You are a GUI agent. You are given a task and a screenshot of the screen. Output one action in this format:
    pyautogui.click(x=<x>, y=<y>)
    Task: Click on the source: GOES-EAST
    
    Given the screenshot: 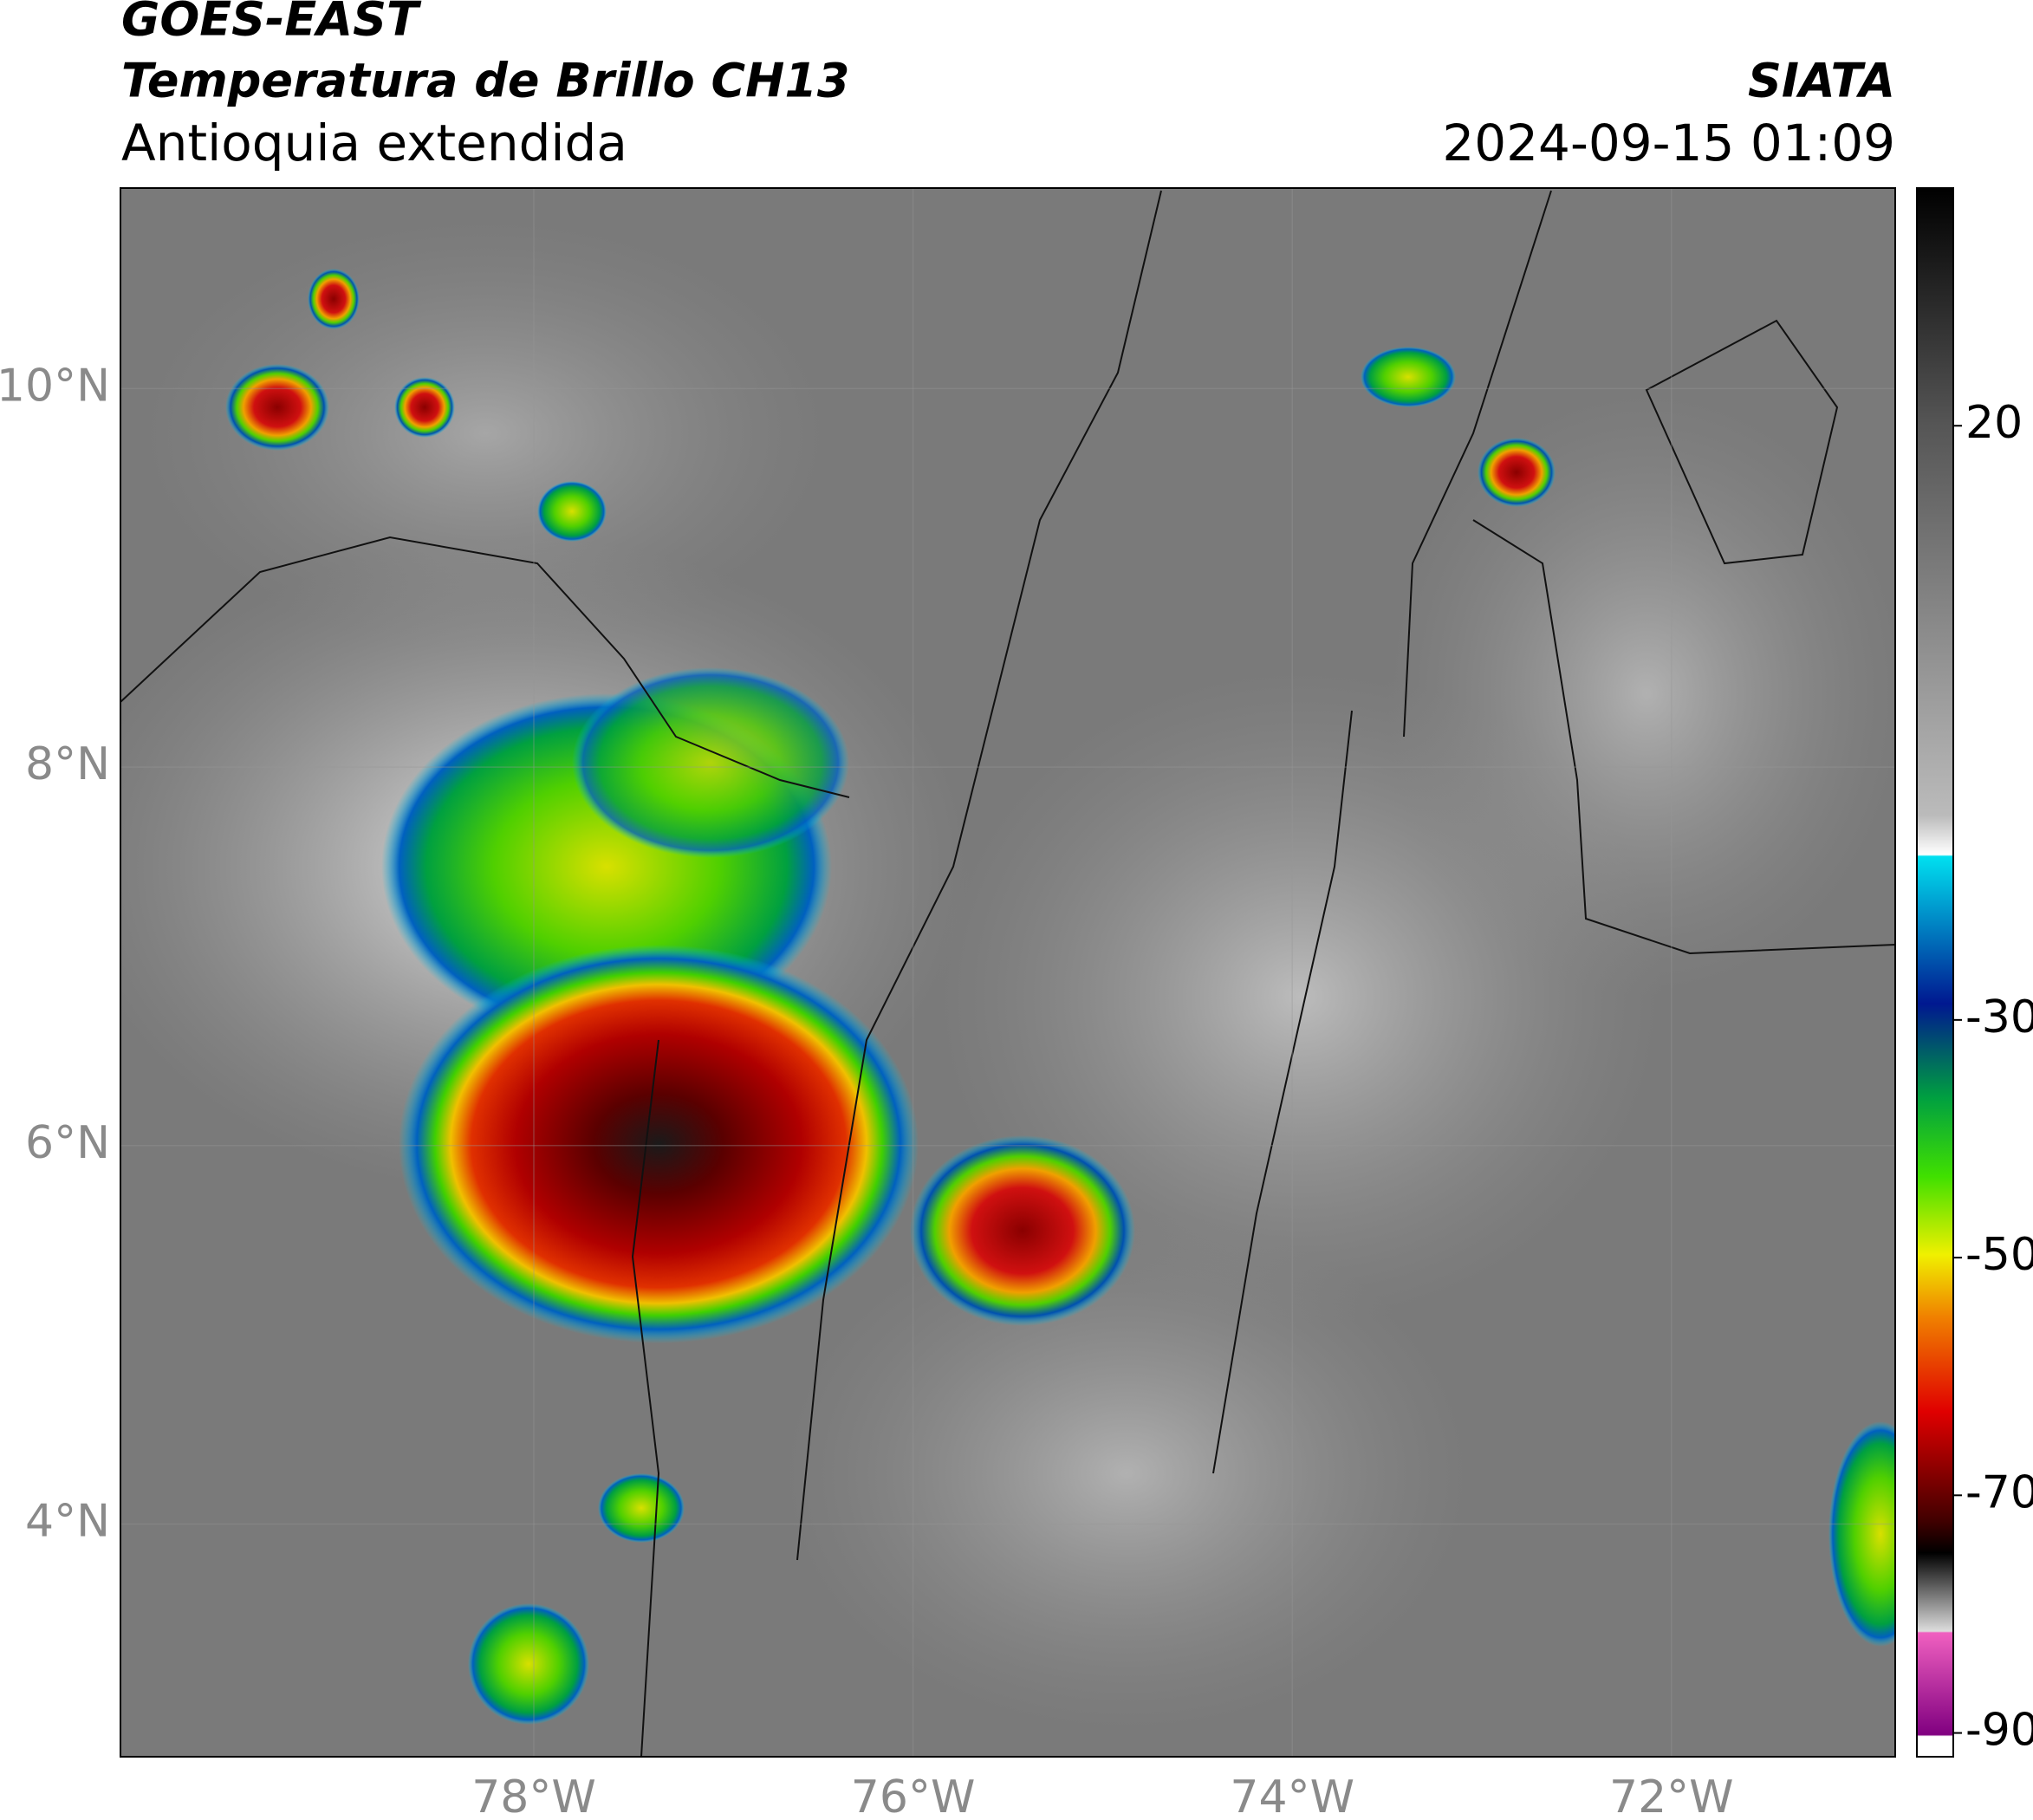 What is the action you would take?
    pyautogui.click(x=271, y=23)
    